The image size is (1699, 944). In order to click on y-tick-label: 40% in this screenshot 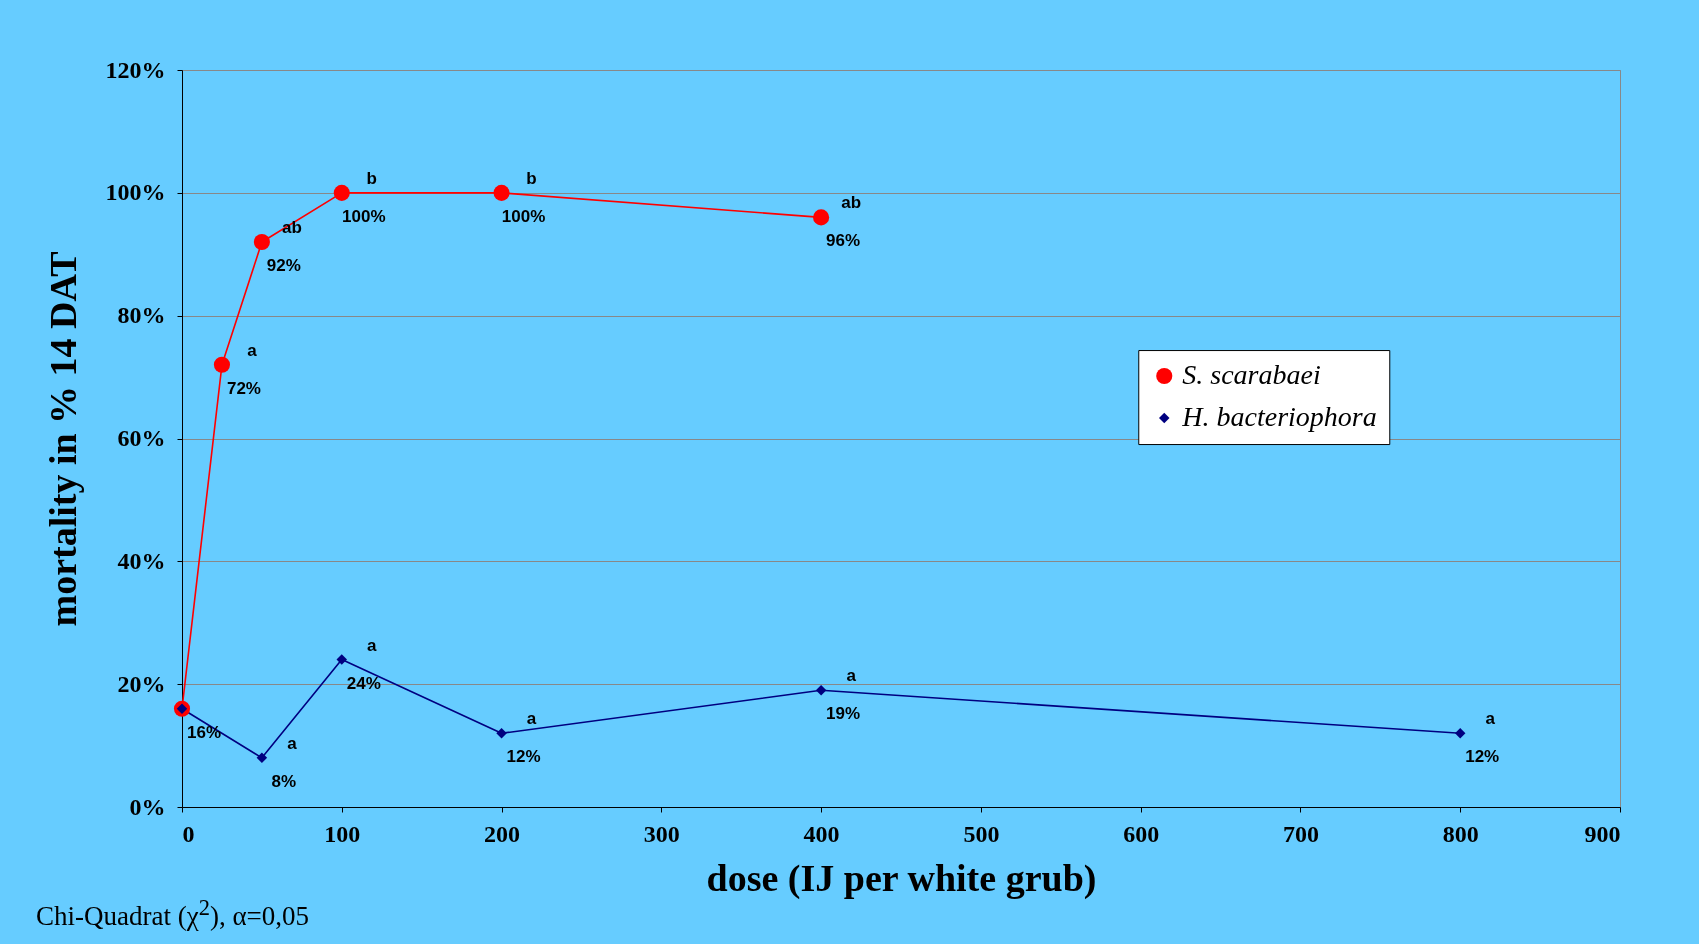, I will do `click(141, 560)`.